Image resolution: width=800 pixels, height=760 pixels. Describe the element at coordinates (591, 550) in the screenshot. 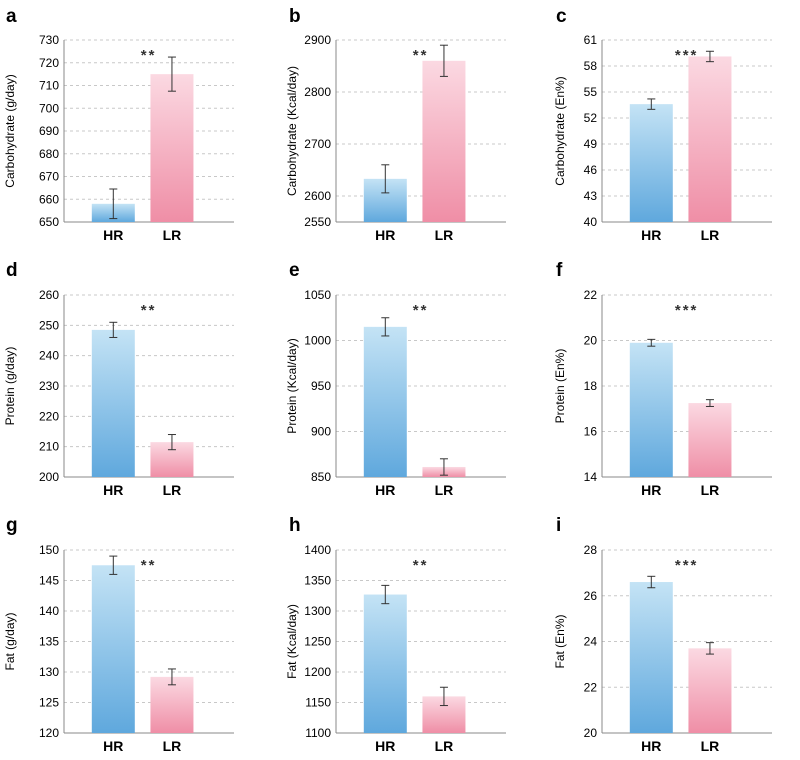

I see `panel-i-ytick-label-4: 28` at that location.